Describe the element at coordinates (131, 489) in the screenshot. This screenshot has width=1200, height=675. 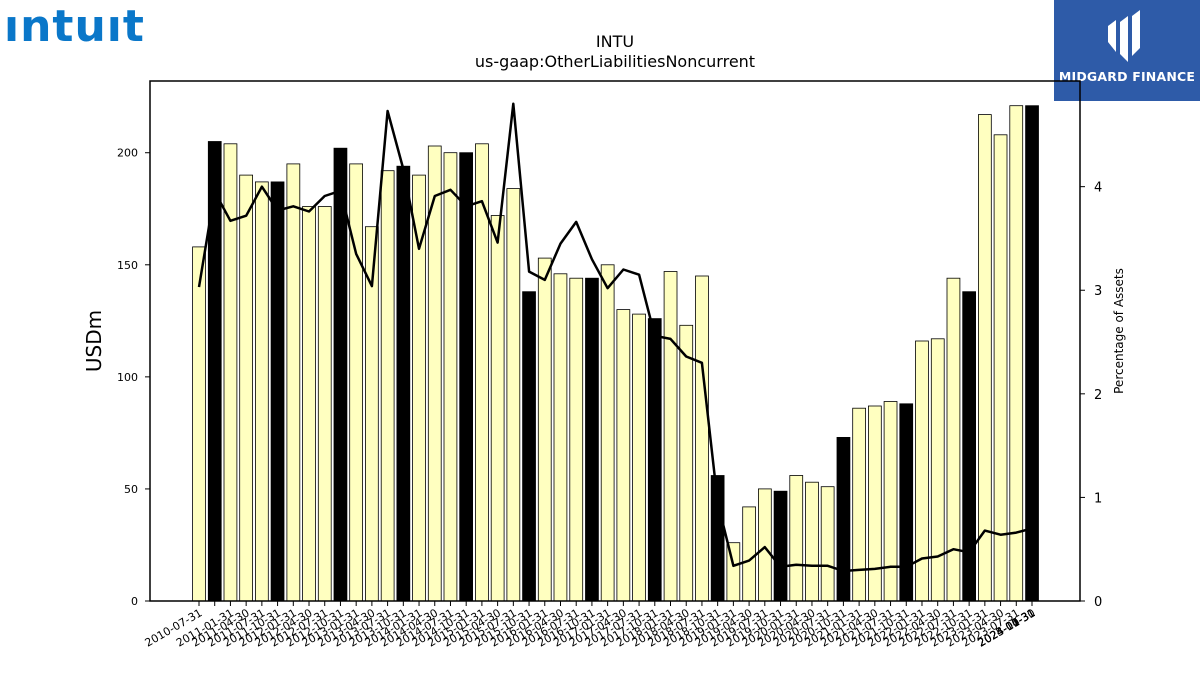
I see `y-tick-label: 50` at that location.